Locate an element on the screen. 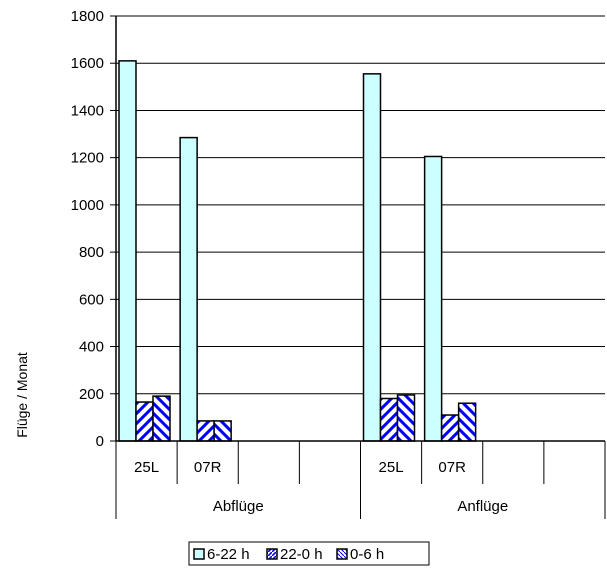 Image resolution: width=607 pixels, height=572 pixels. x-group-label: Anflüge is located at coordinates (482, 506).